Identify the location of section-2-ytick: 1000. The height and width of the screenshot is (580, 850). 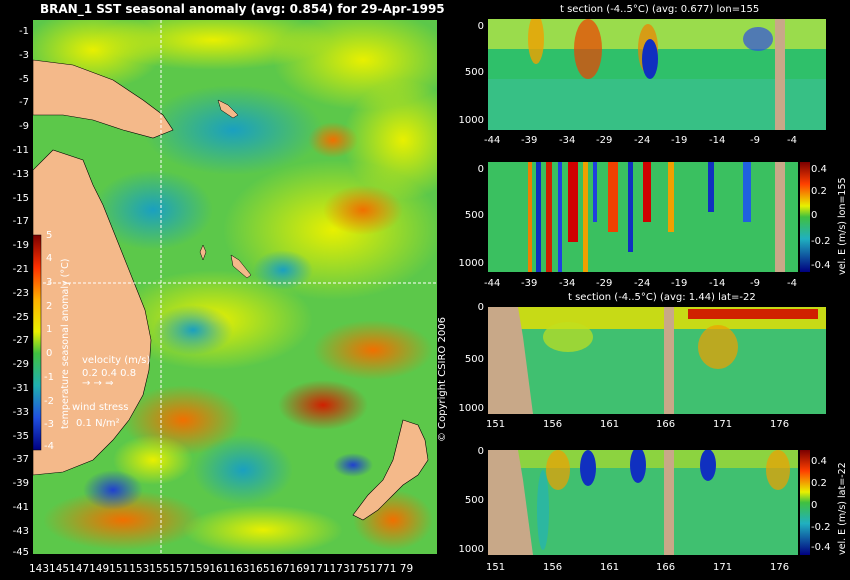
(471, 263).